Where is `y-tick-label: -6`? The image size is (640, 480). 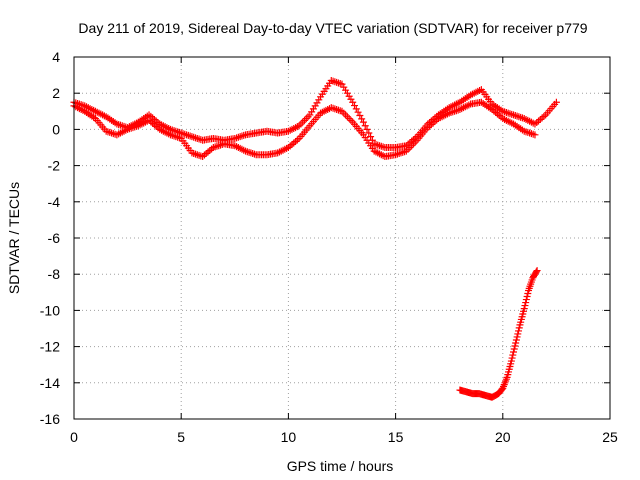 y-tick-label: -6 is located at coordinates (54, 238).